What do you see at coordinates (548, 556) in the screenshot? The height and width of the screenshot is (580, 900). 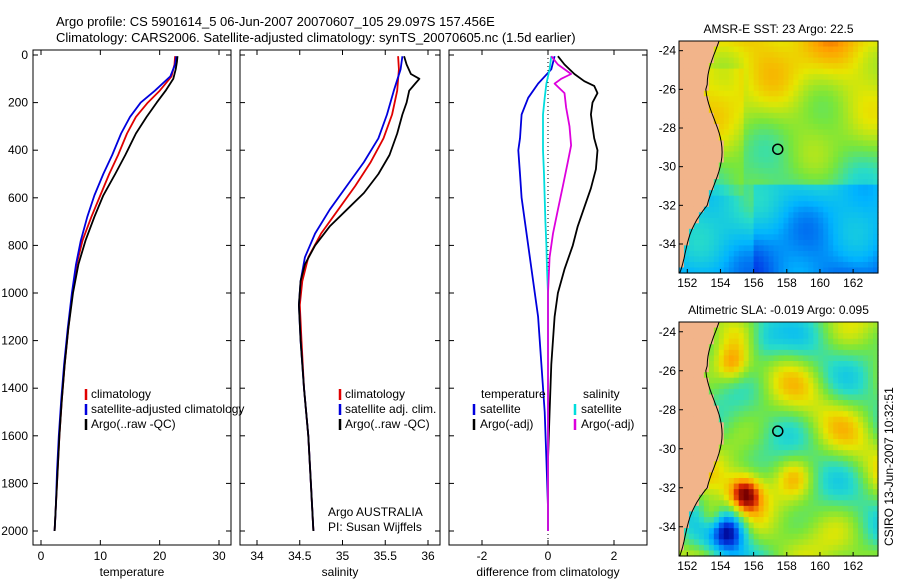 I see `difference-xtick-label: 0` at bounding box center [548, 556].